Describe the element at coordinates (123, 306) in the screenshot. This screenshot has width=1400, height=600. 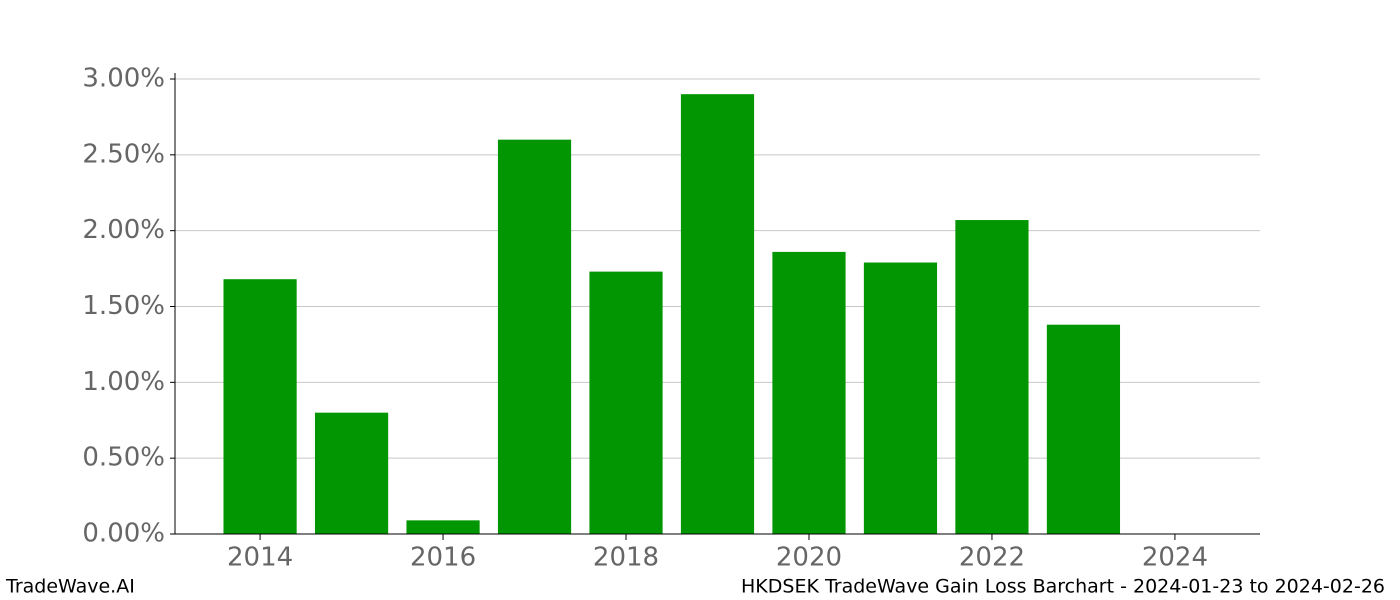
I see `y-tick-label: 1.50%` at that location.